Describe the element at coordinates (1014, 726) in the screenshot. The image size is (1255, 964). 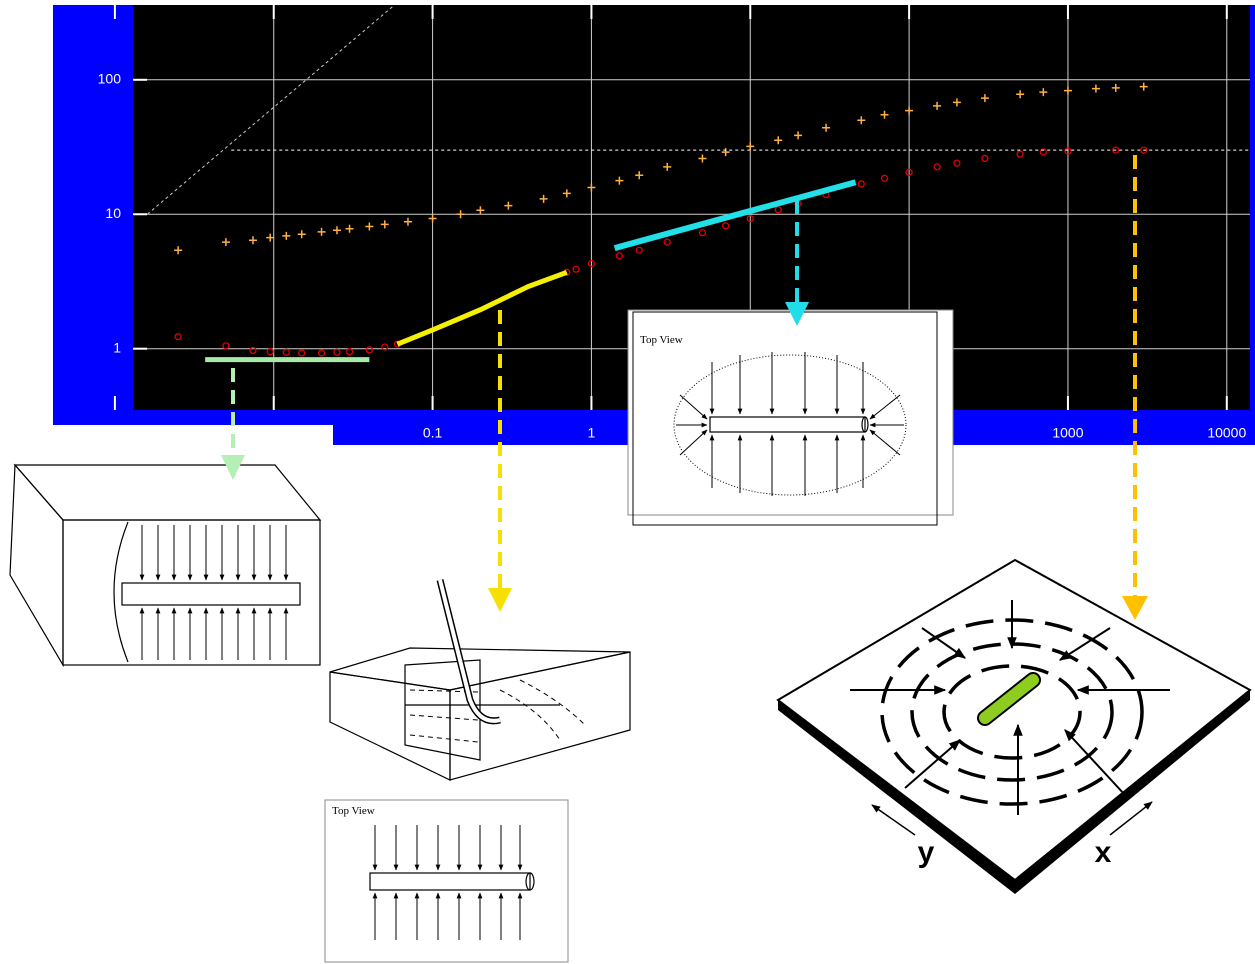
I see `boundary-plate: y x` at that location.